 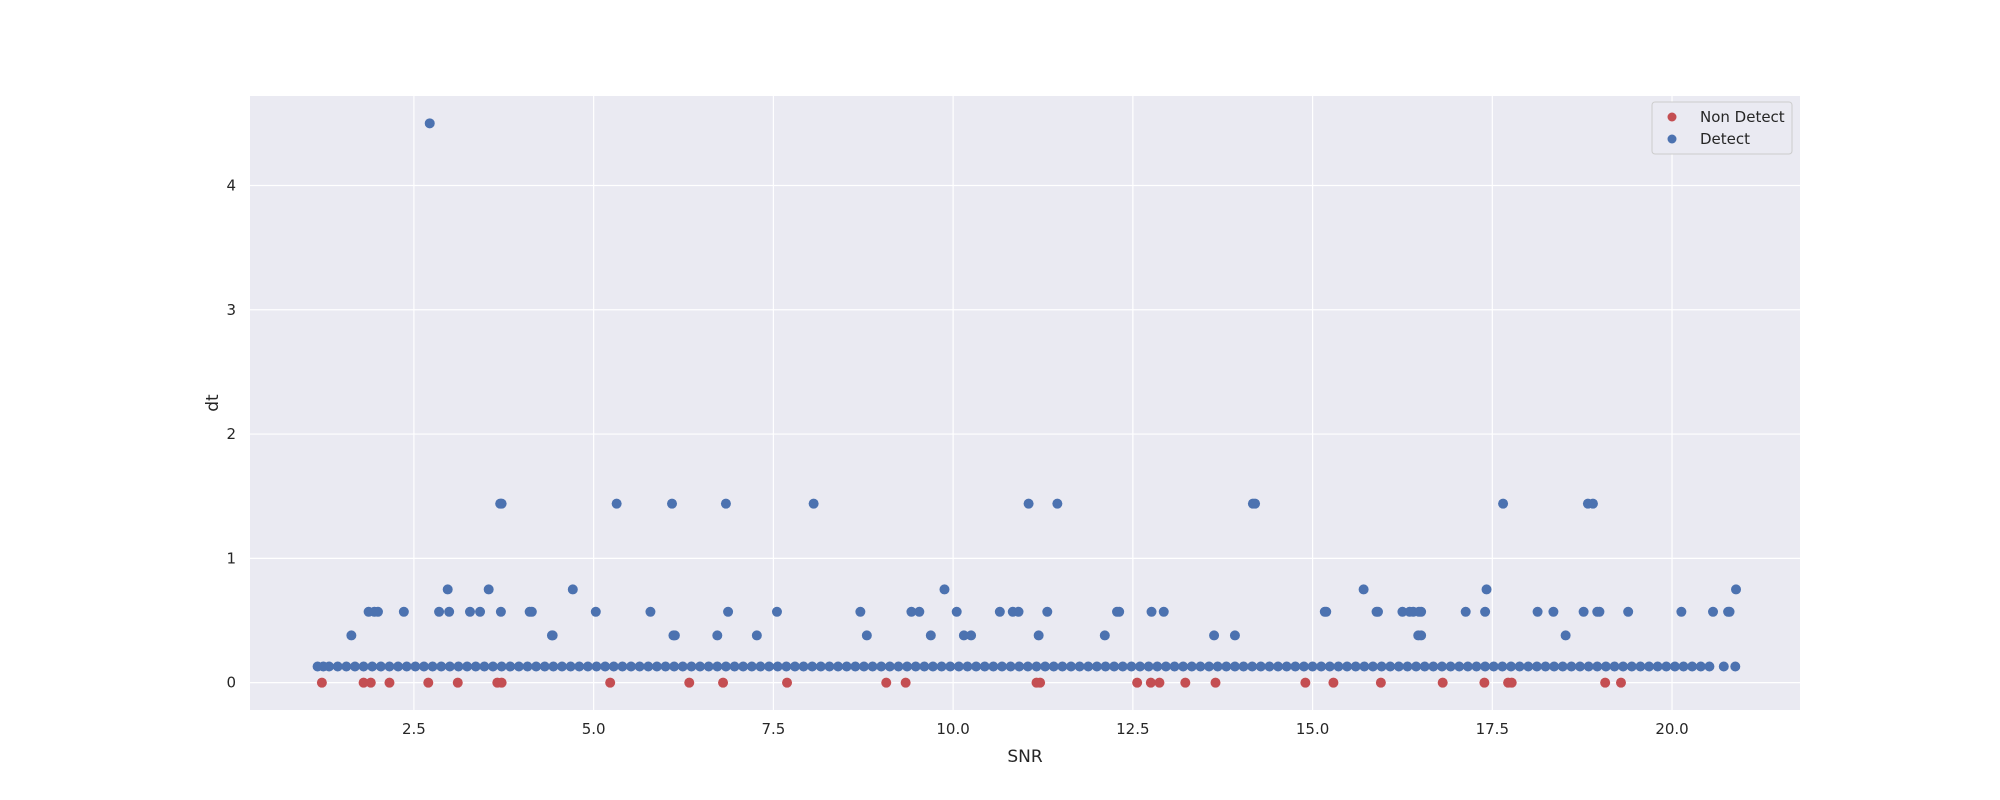 I want to click on x-tick-label: 5.0, so click(x=594, y=729).